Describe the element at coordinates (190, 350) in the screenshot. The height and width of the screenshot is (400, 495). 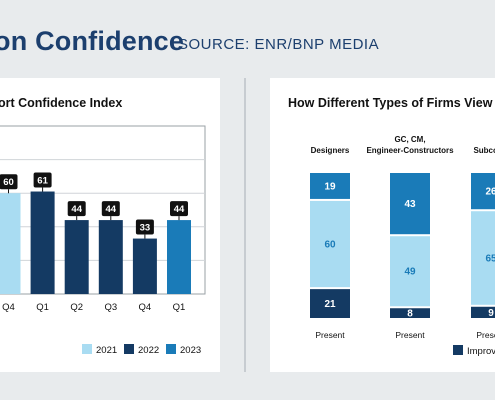
I see `legend-label: 2023` at that location.